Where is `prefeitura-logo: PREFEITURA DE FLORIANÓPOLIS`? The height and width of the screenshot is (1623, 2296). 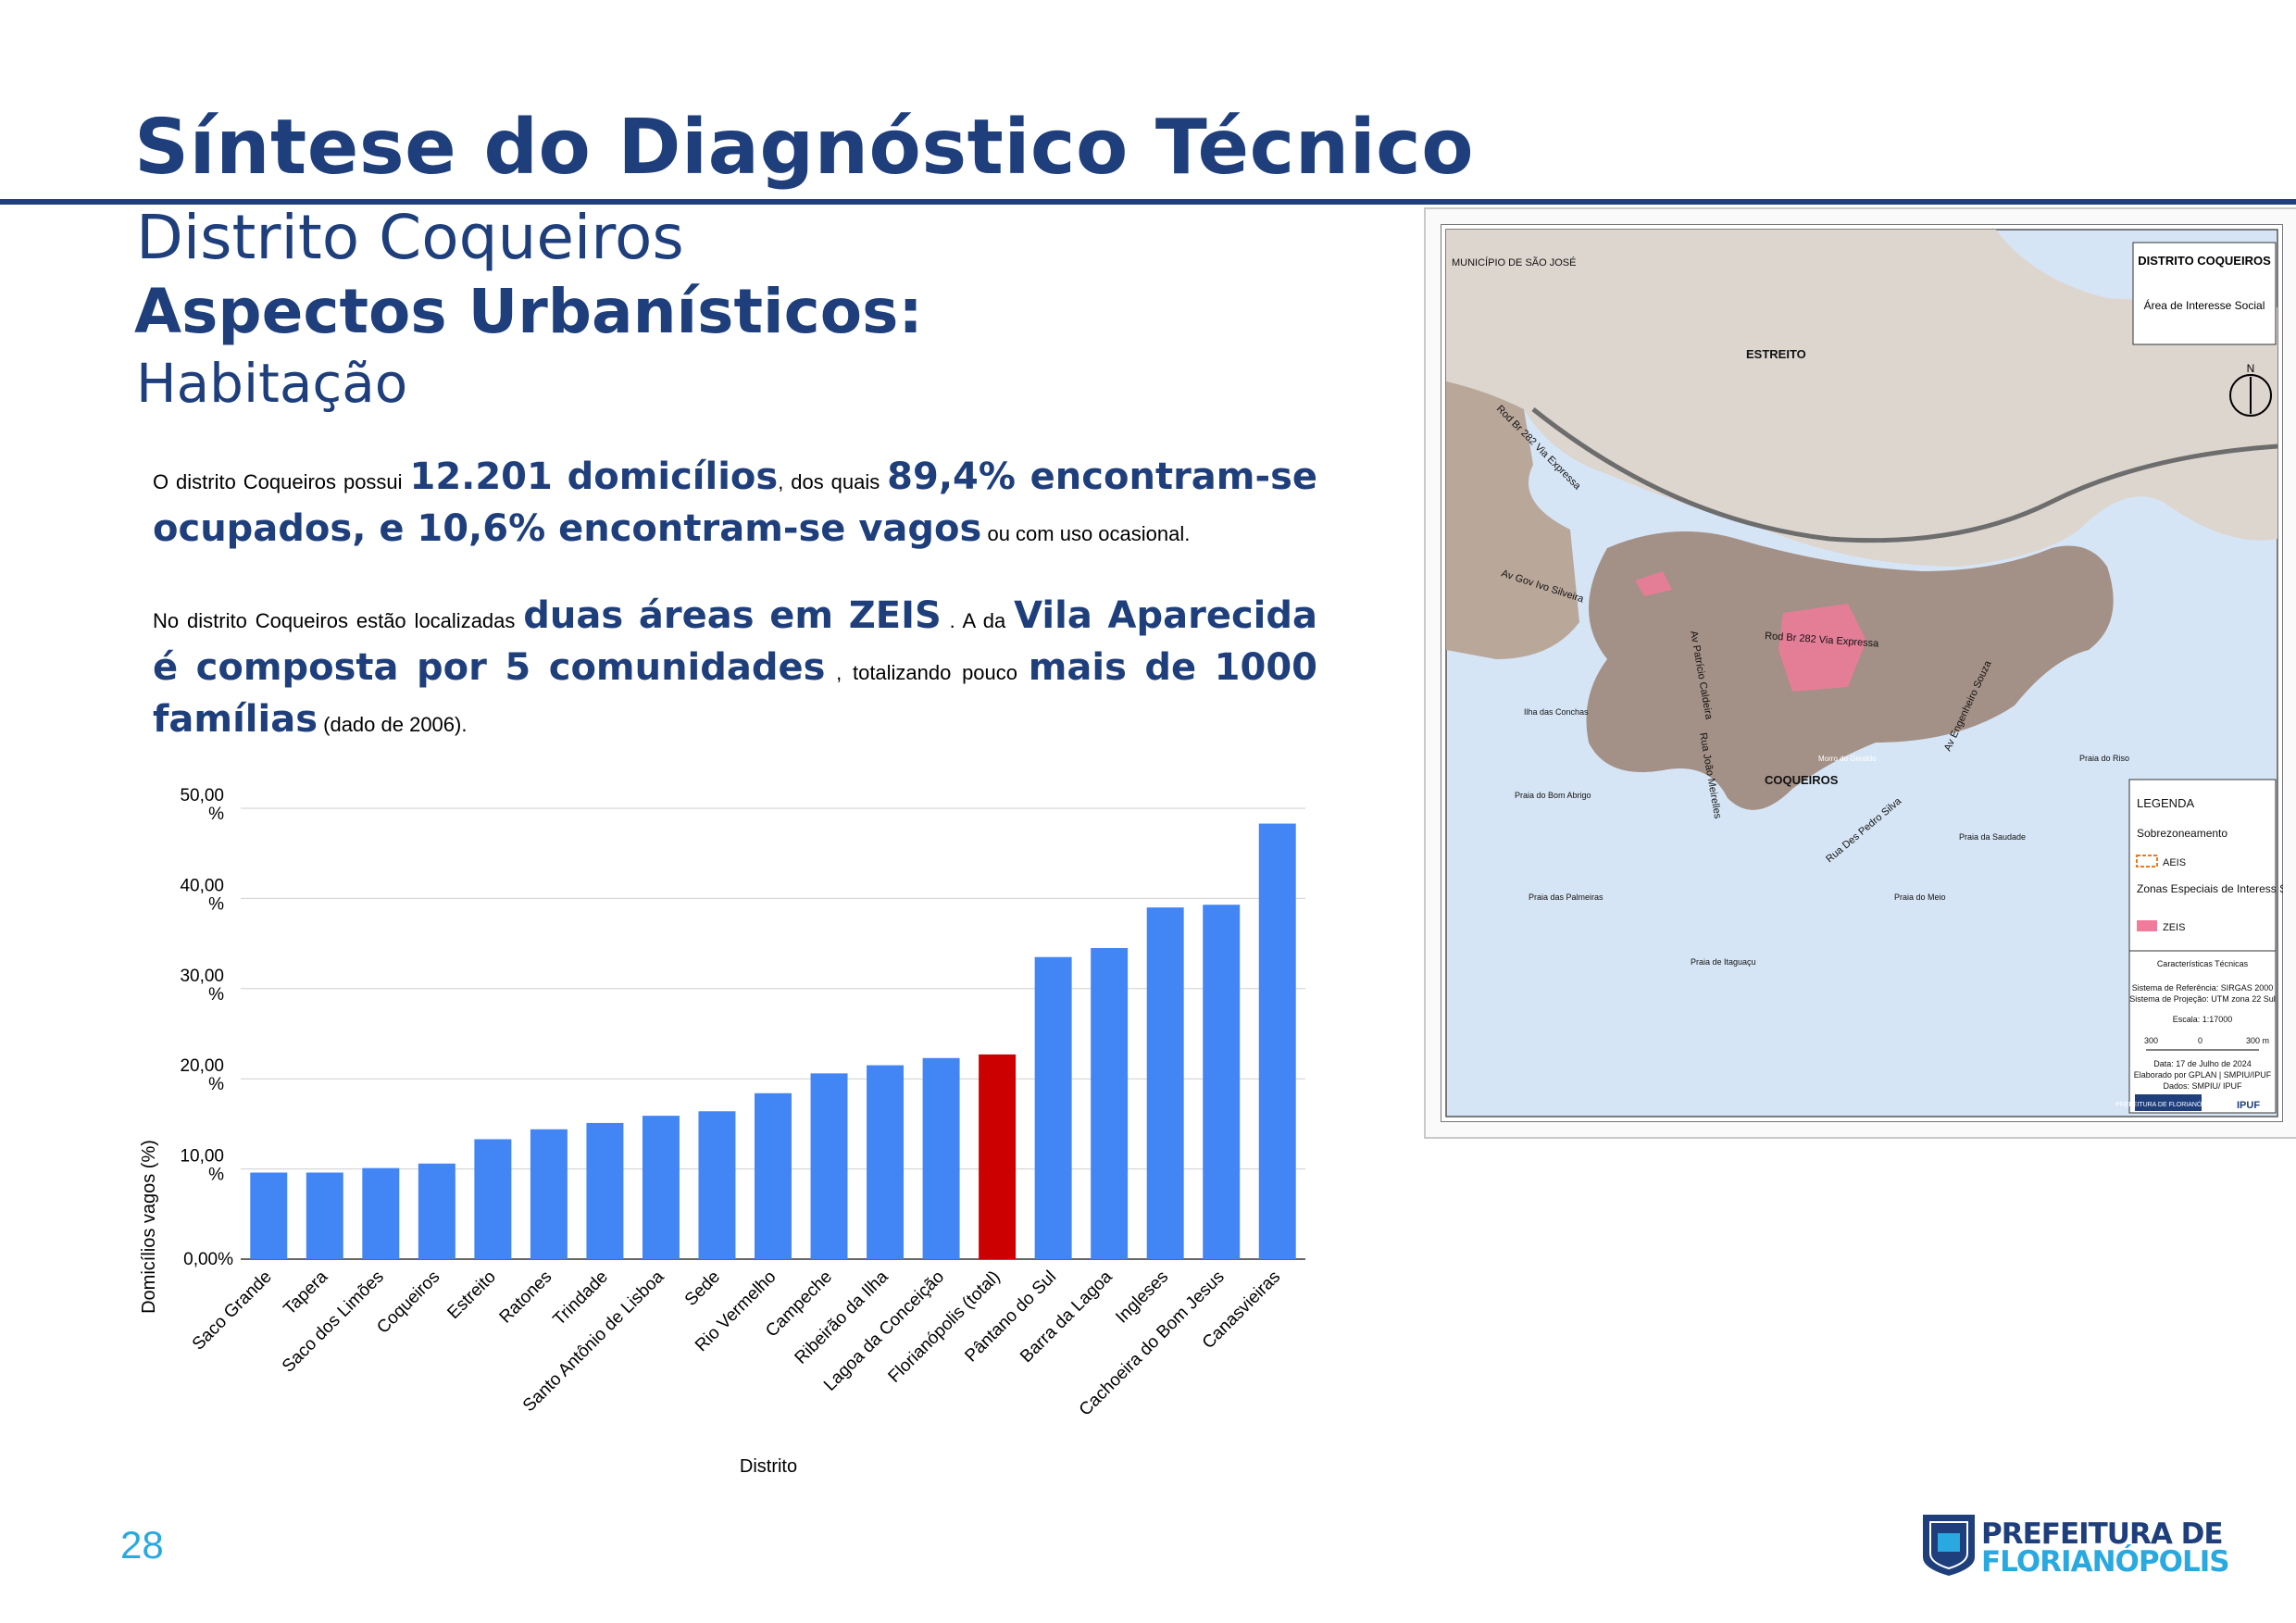
prefeitura-logo: PREFEITURA DE FLORIANÓPOLIS is located at coordinates (2075, 1547).